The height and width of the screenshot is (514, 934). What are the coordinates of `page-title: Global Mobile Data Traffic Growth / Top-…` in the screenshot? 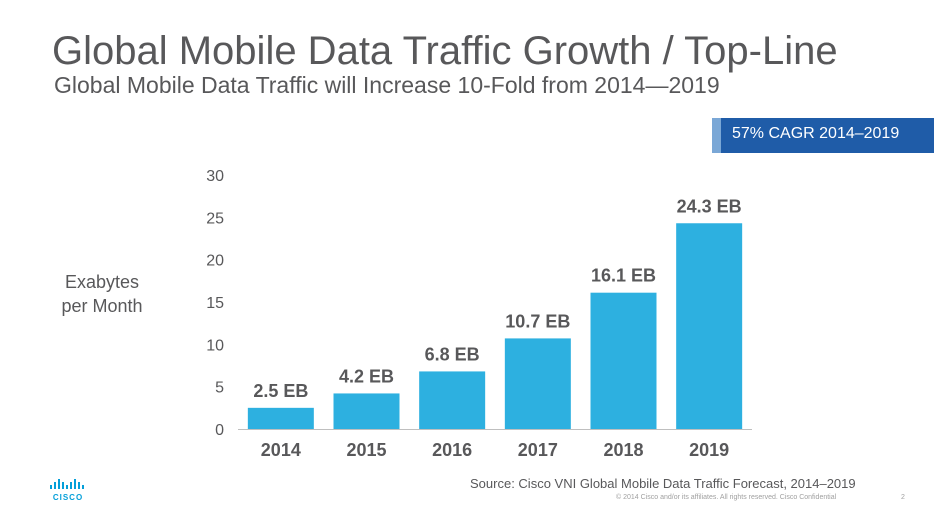 It's located at (445, 51).